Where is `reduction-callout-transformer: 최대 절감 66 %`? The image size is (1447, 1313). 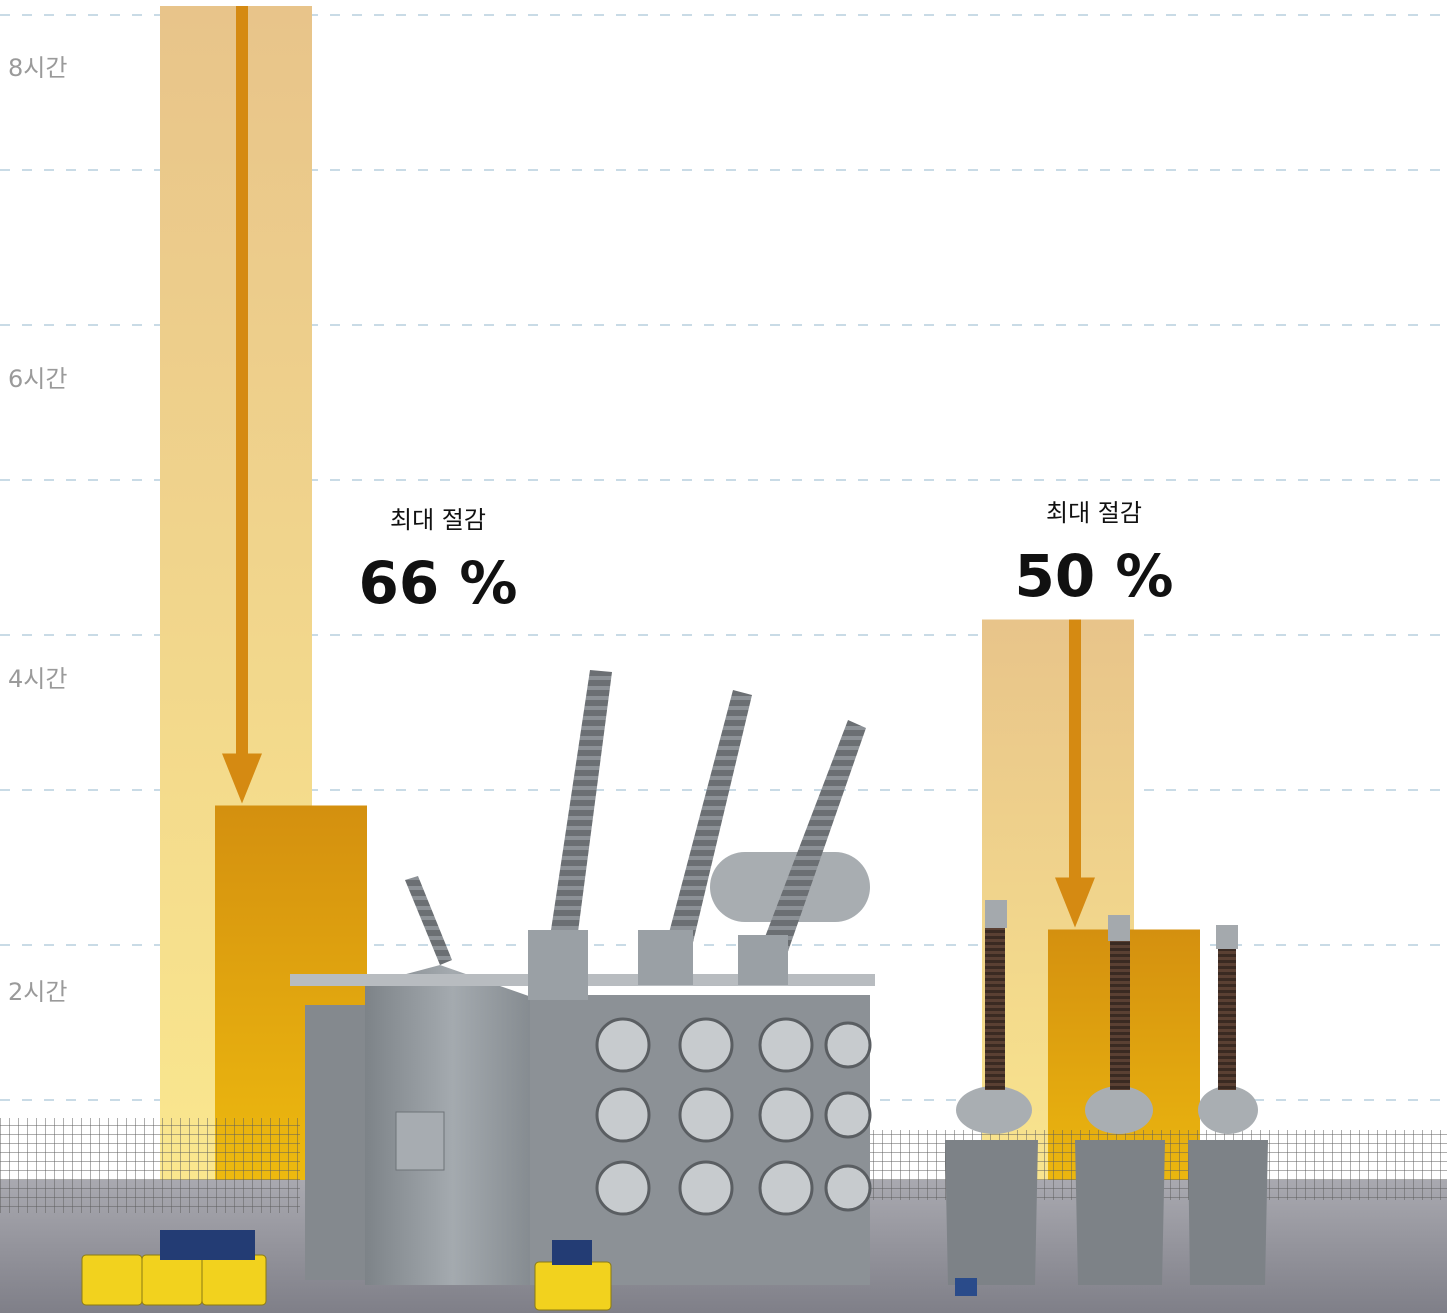
reduction-callout-transformer: 최대 절감 66 % is located at coordinates (438, 558).